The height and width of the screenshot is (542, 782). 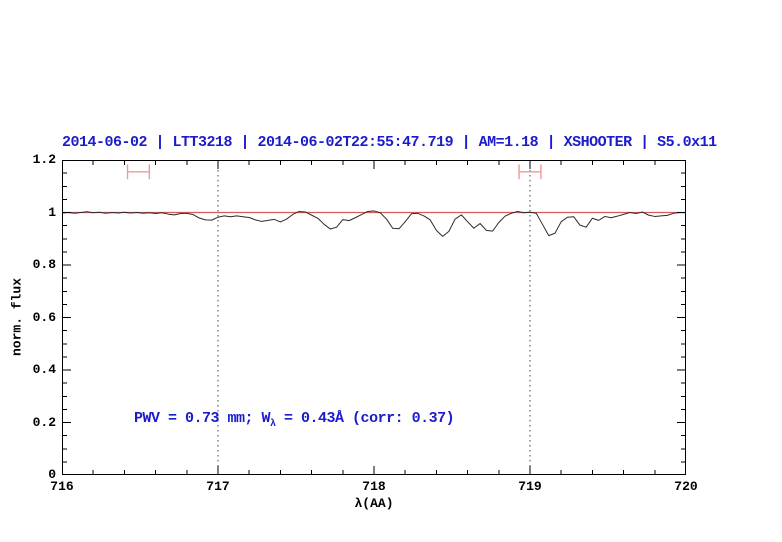 What do you see at coordinates (686, 486) in the screenshot?
I see `x-tick-label: 720` at bounding box center [686, 486].